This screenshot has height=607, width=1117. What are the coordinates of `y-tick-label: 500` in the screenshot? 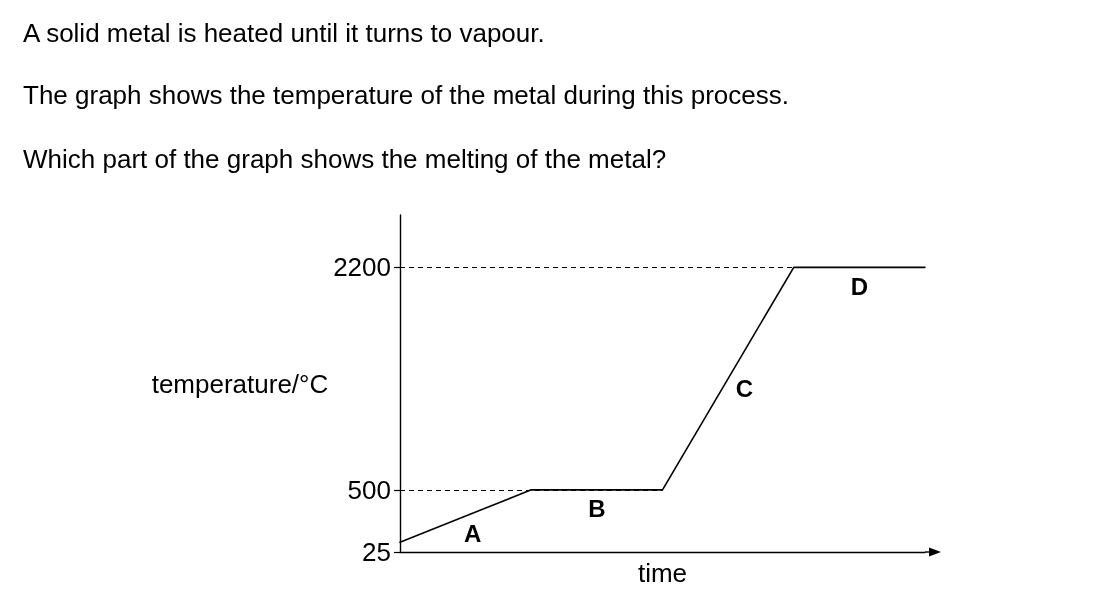 It's located at (369, 489).